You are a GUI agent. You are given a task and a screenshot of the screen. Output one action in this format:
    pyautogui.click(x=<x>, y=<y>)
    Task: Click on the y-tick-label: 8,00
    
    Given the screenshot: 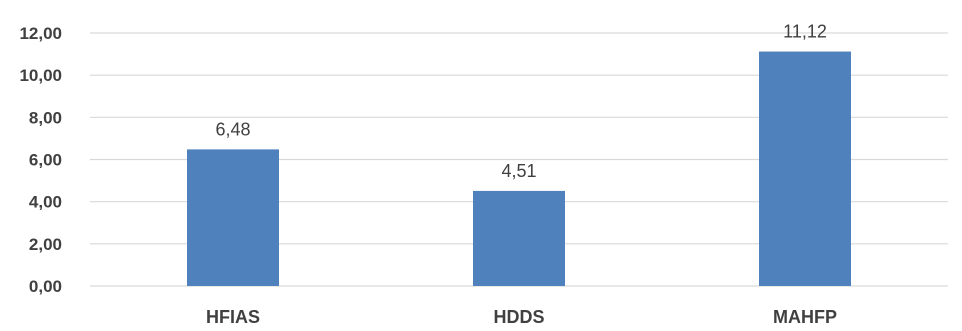 What is the action you would take?
    pyautogui.click(x=45, y=117)
    